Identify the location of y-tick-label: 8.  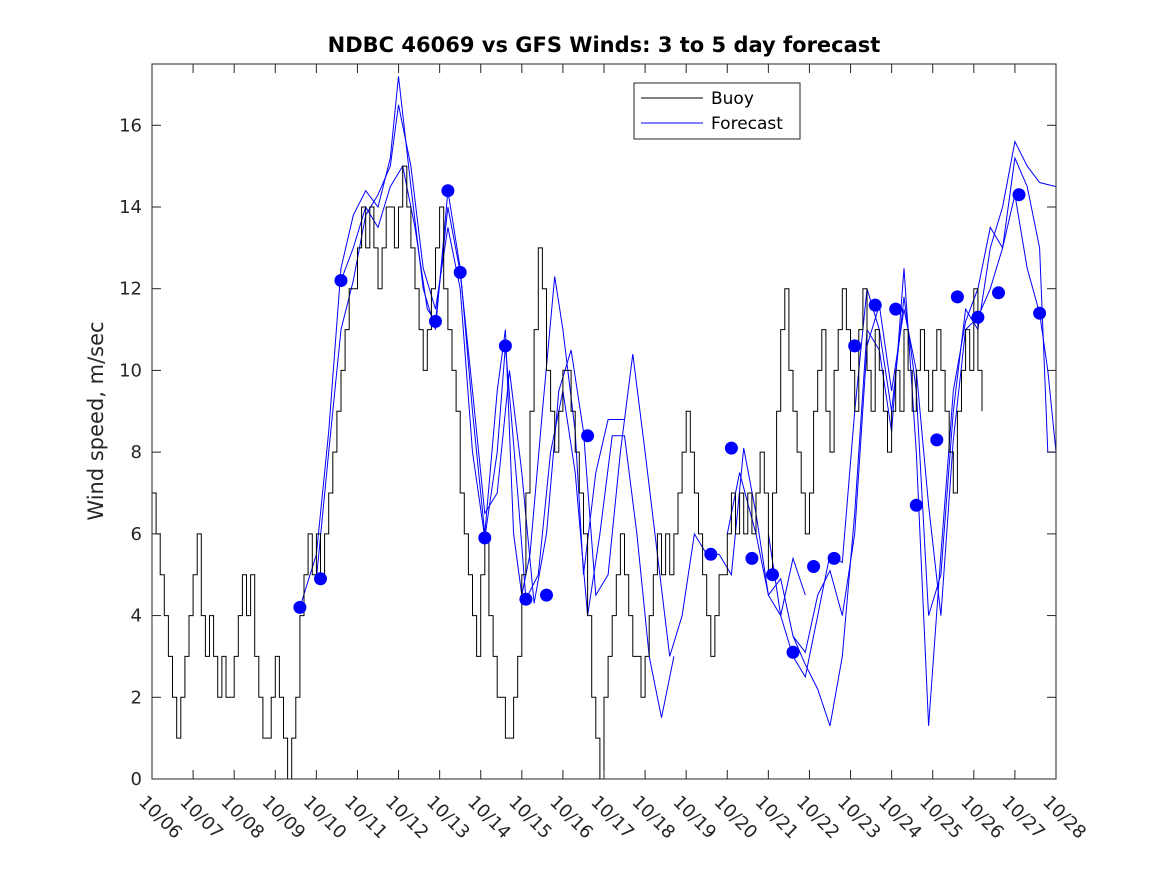
(136, 452).